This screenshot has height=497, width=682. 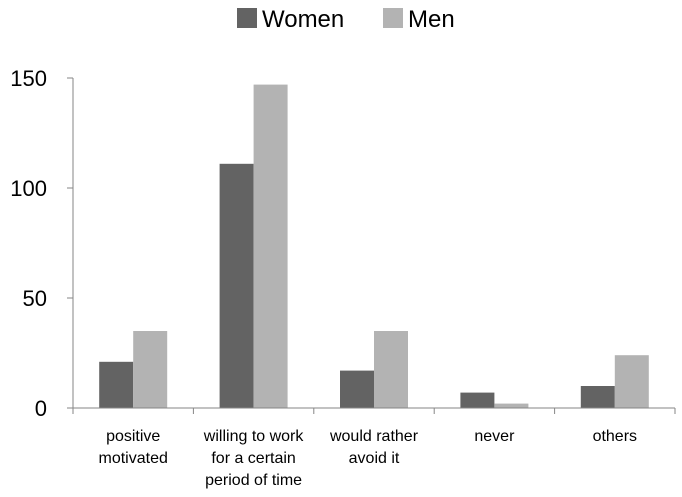 I want to click on legend-label-men: Men, so click(x=431, y=19).